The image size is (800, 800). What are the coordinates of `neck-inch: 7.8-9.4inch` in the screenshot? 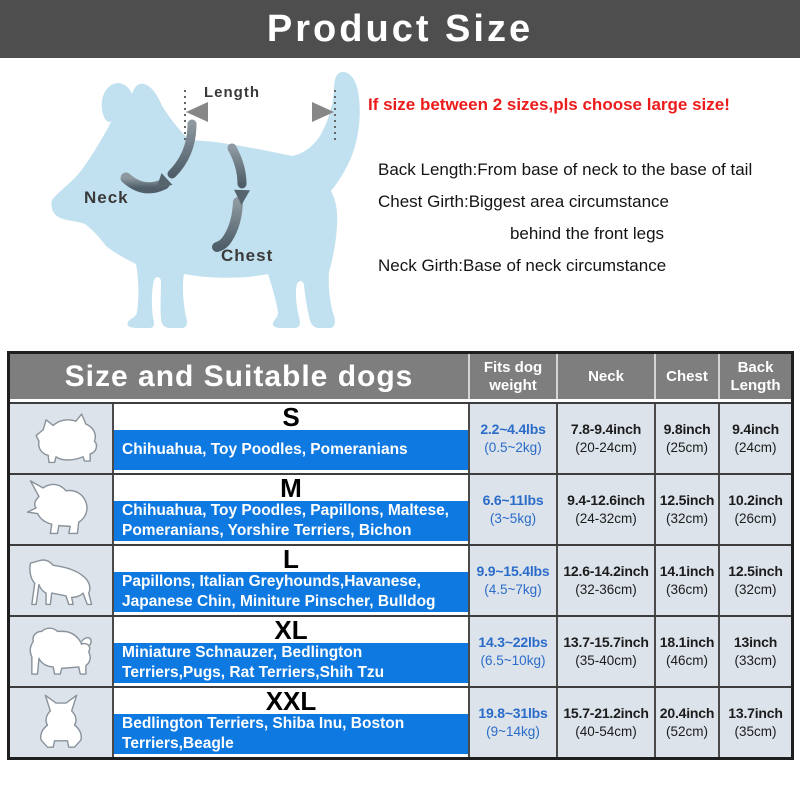 It's located at (606, 428).